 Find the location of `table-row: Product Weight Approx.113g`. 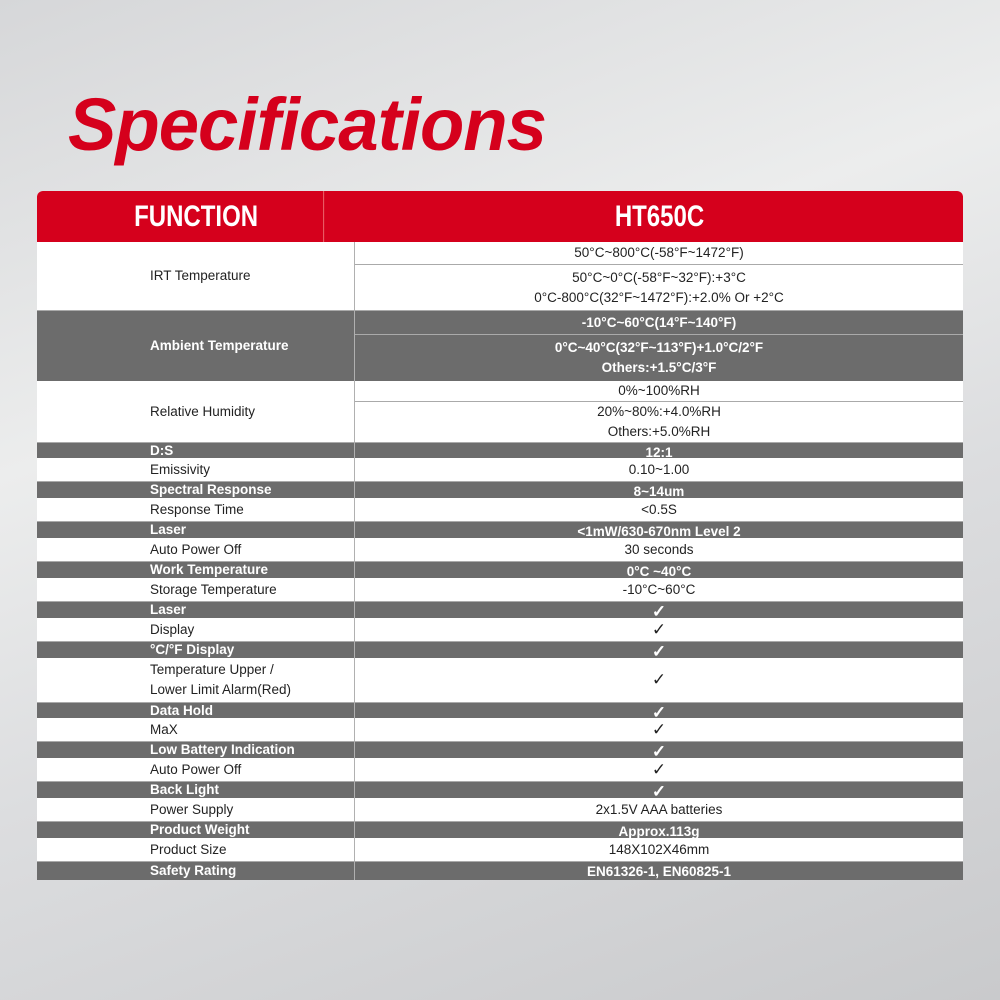

table-row: Product Weight Approx.113g is located at coordinates (500, 830).